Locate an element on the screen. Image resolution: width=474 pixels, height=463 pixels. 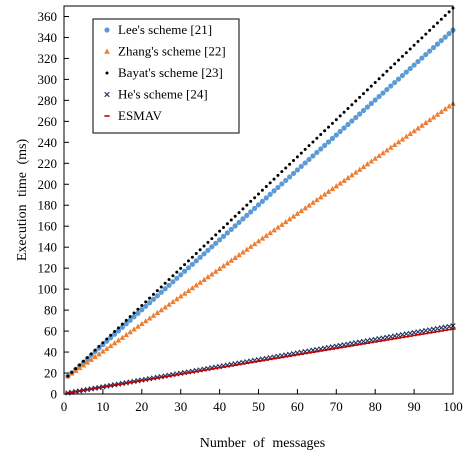
y-tick-label: 160 is located at coordinates (48, 226).